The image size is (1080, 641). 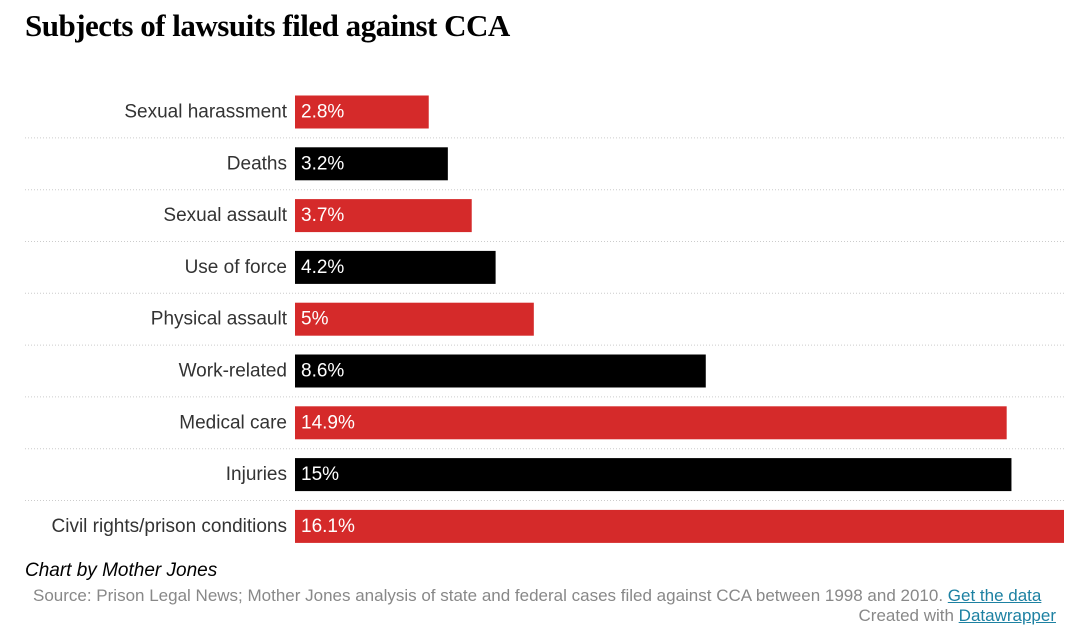 What do you see at coordinates (679, 526) in the screenshot?
I see `bar-civil-rights-prison-conditions` at bounding box center [679, 526].